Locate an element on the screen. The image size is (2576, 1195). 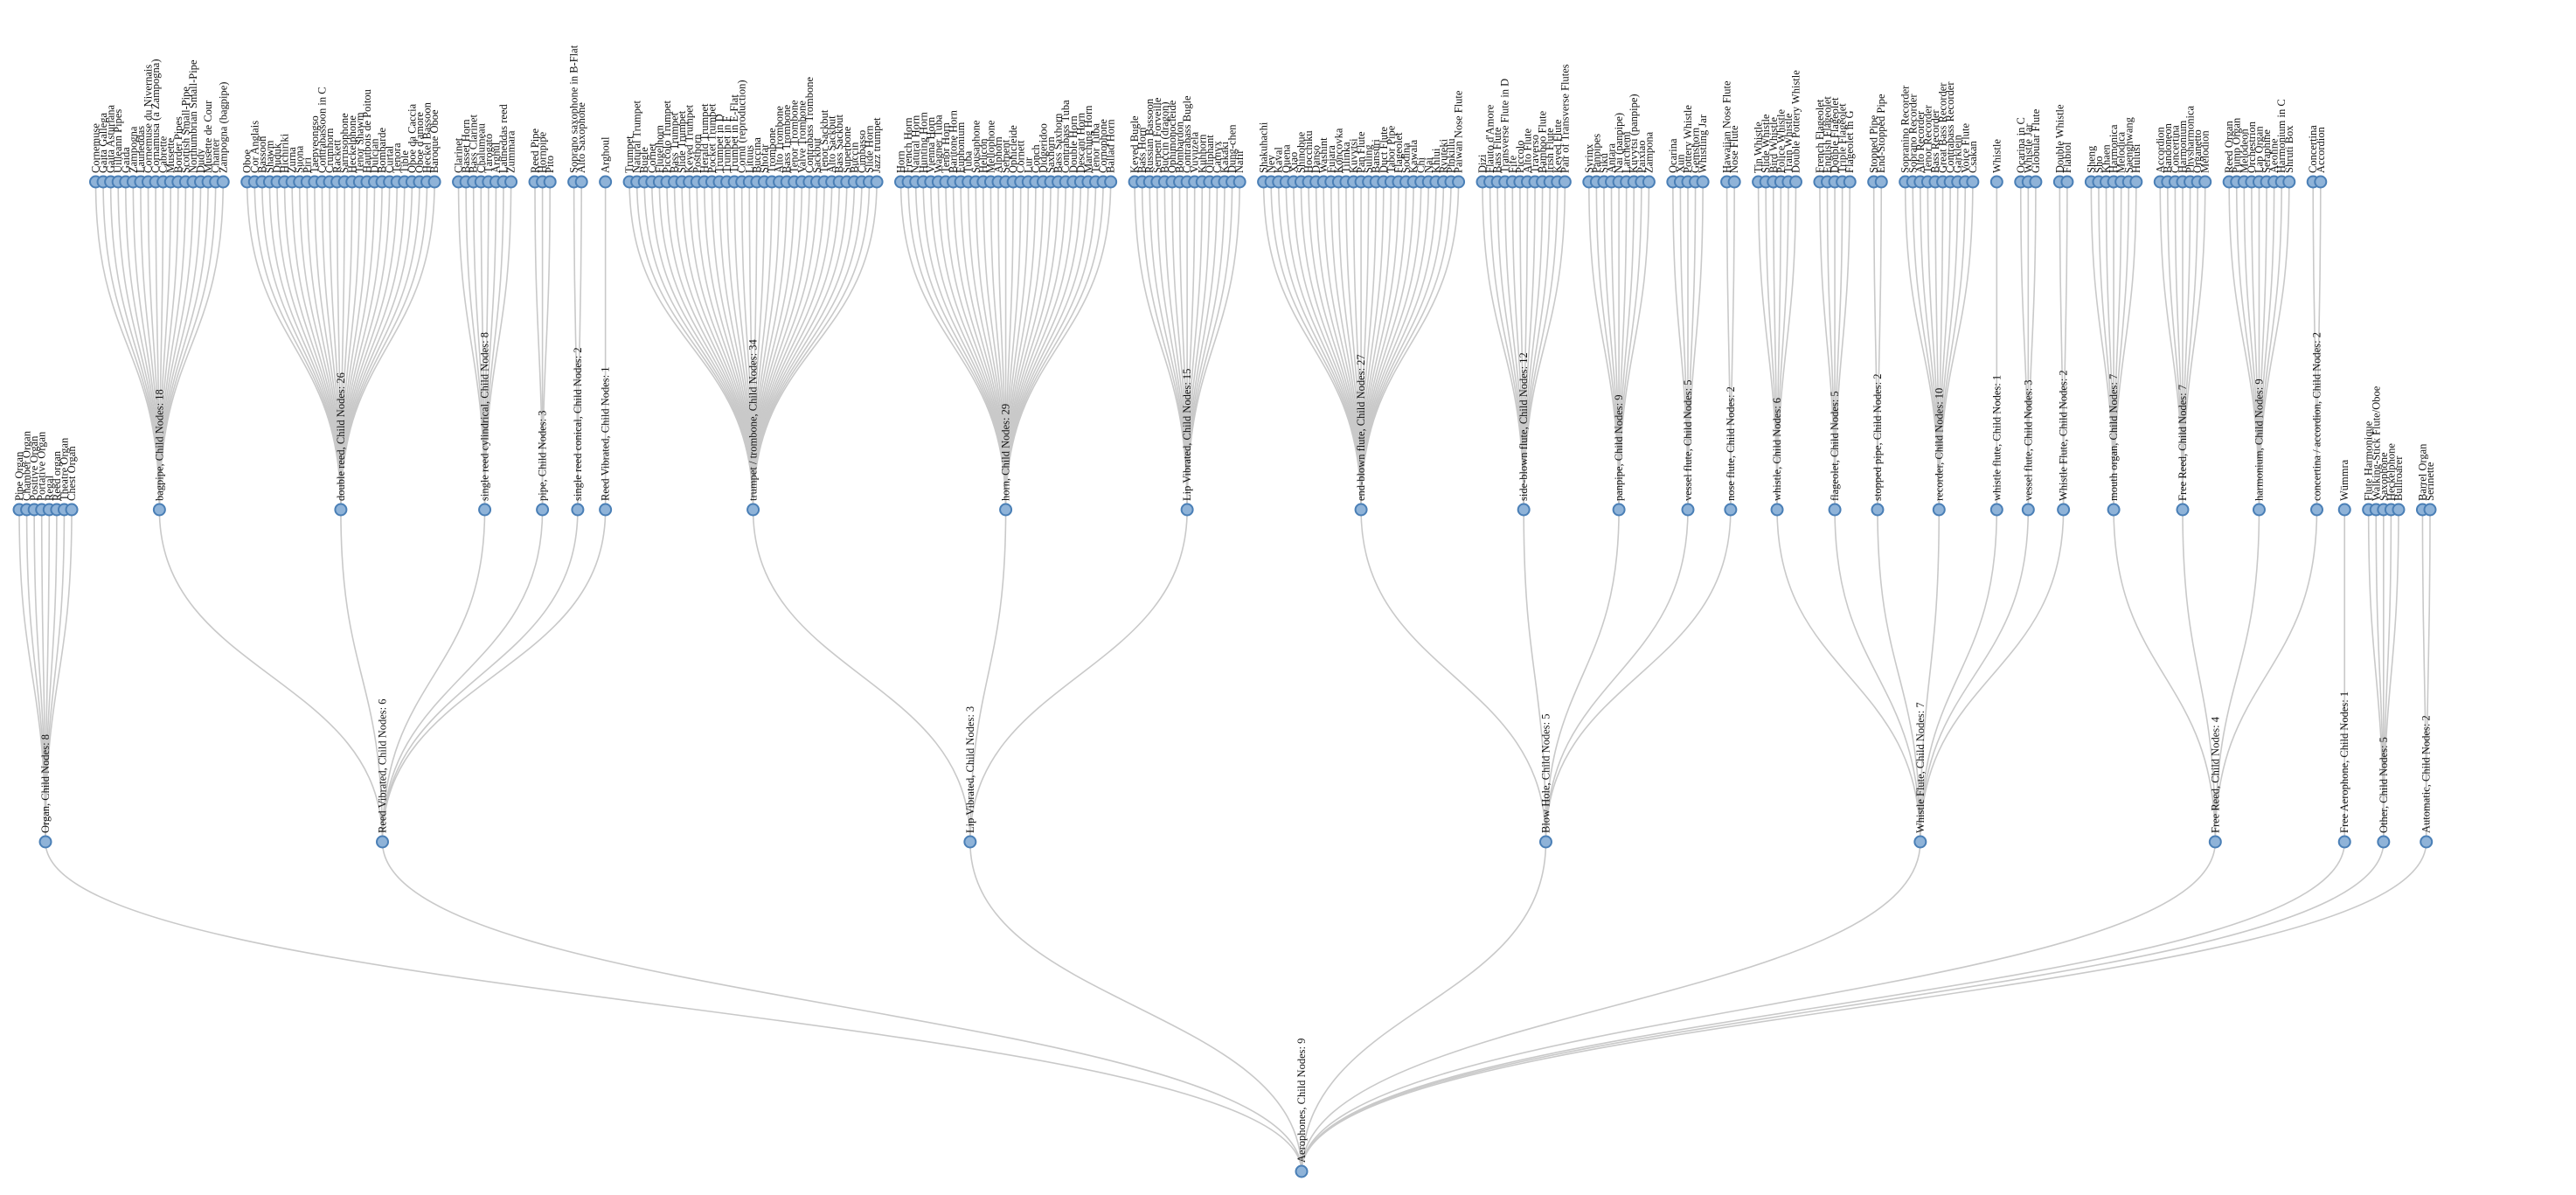
tree-node-end-stopped-pipe: End-Stopped Pipe is located at coordinates (1881, 141).